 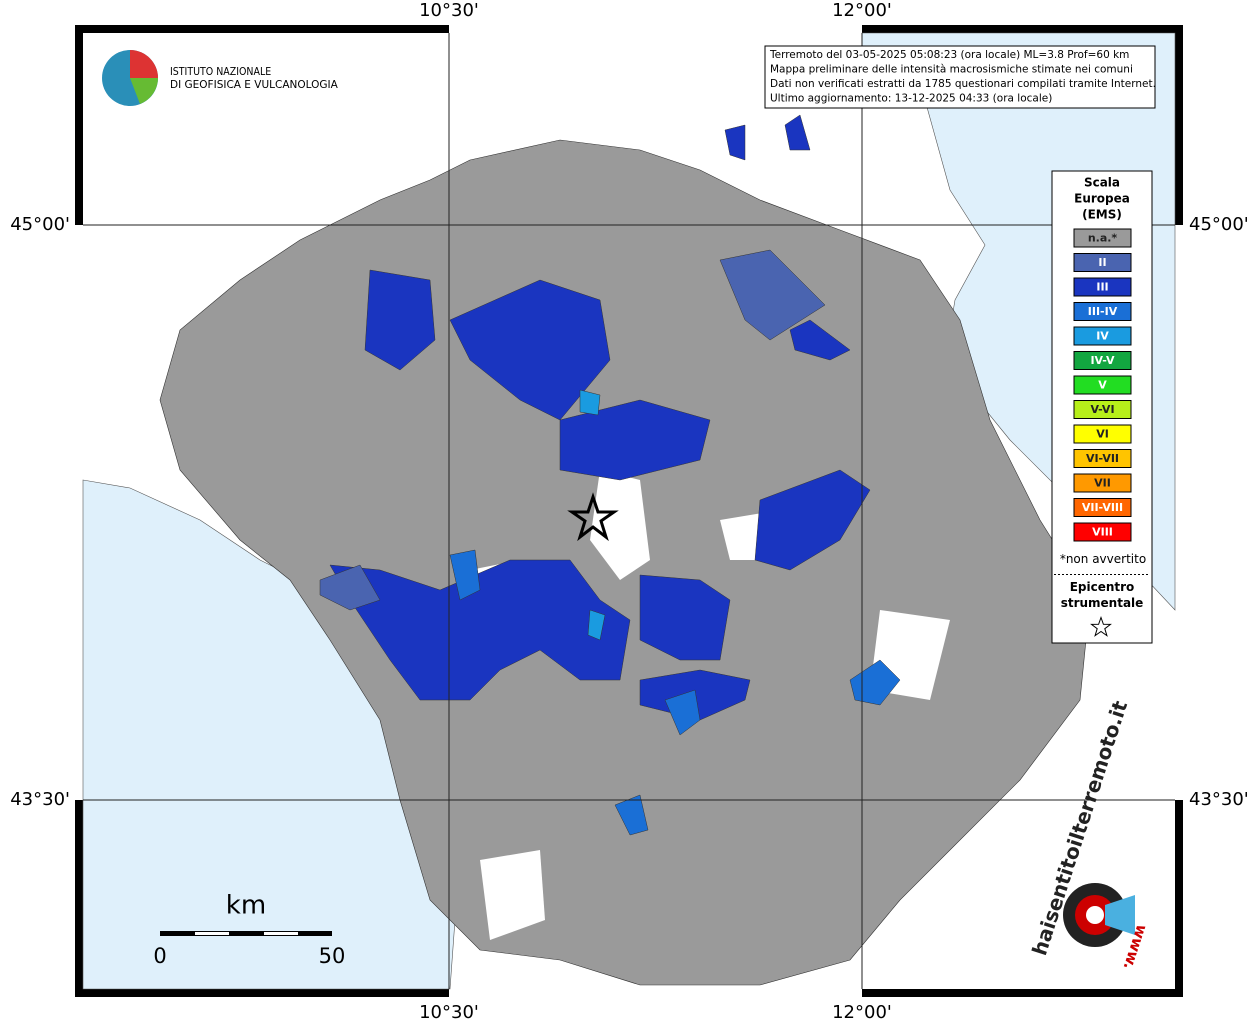 What do you see at coordinates (1102, 215) in the screenshot?
I see `legend-title: (EMS)` at bounding box center [1102, 215].